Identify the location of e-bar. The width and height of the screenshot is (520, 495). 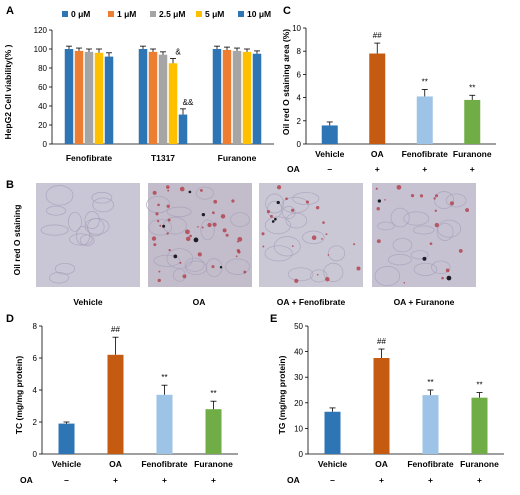
(332, 432).